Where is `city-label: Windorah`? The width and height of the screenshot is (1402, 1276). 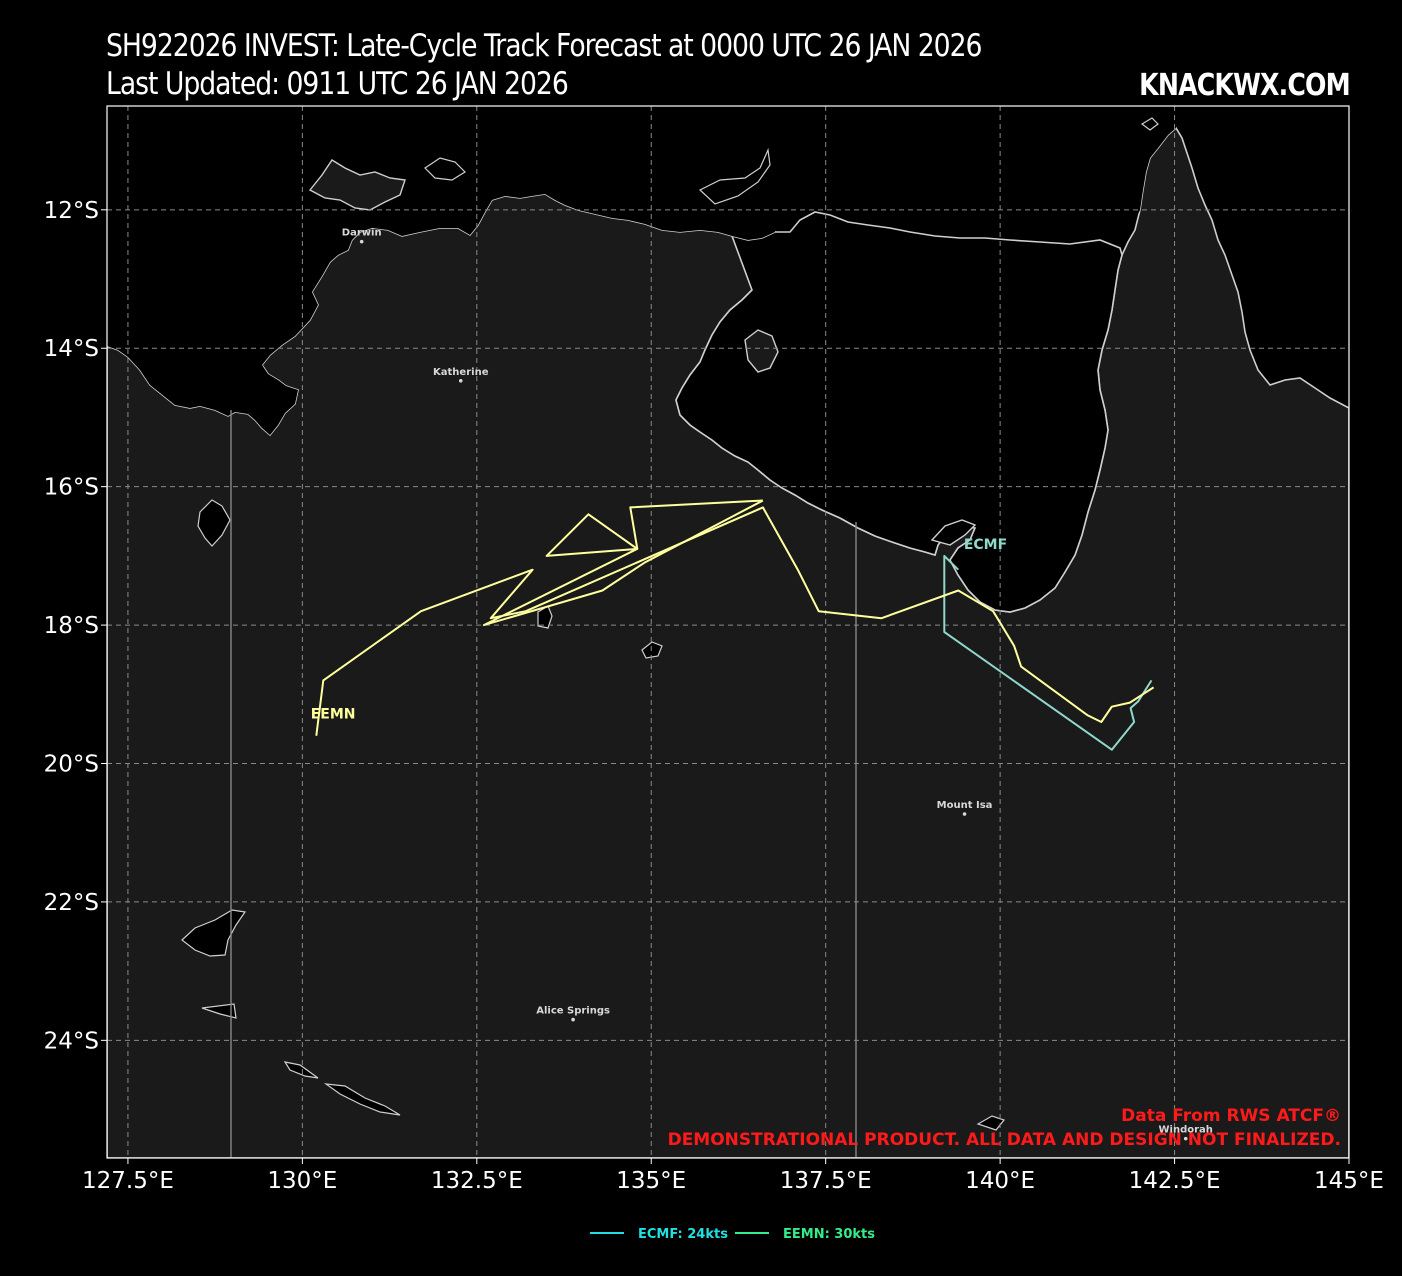 city-label: Windorah is located at coordinates (1186, 1130).